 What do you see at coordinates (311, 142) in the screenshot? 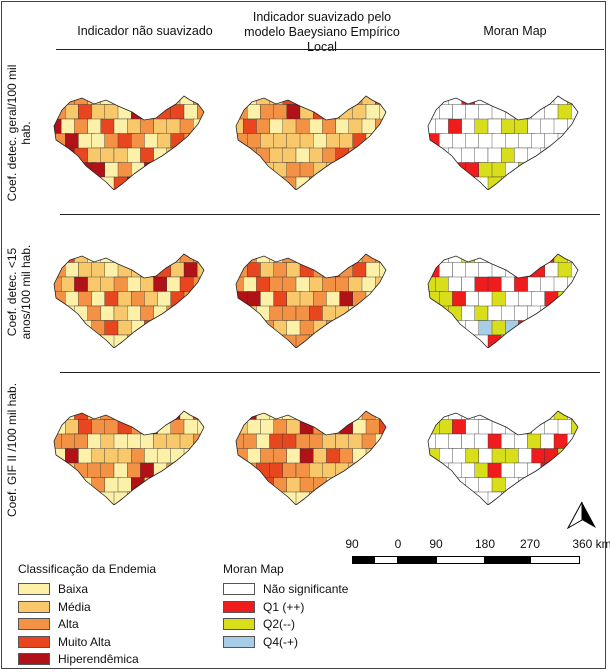
I see `map-geral-smoothed` at bounding box center [311, 142].